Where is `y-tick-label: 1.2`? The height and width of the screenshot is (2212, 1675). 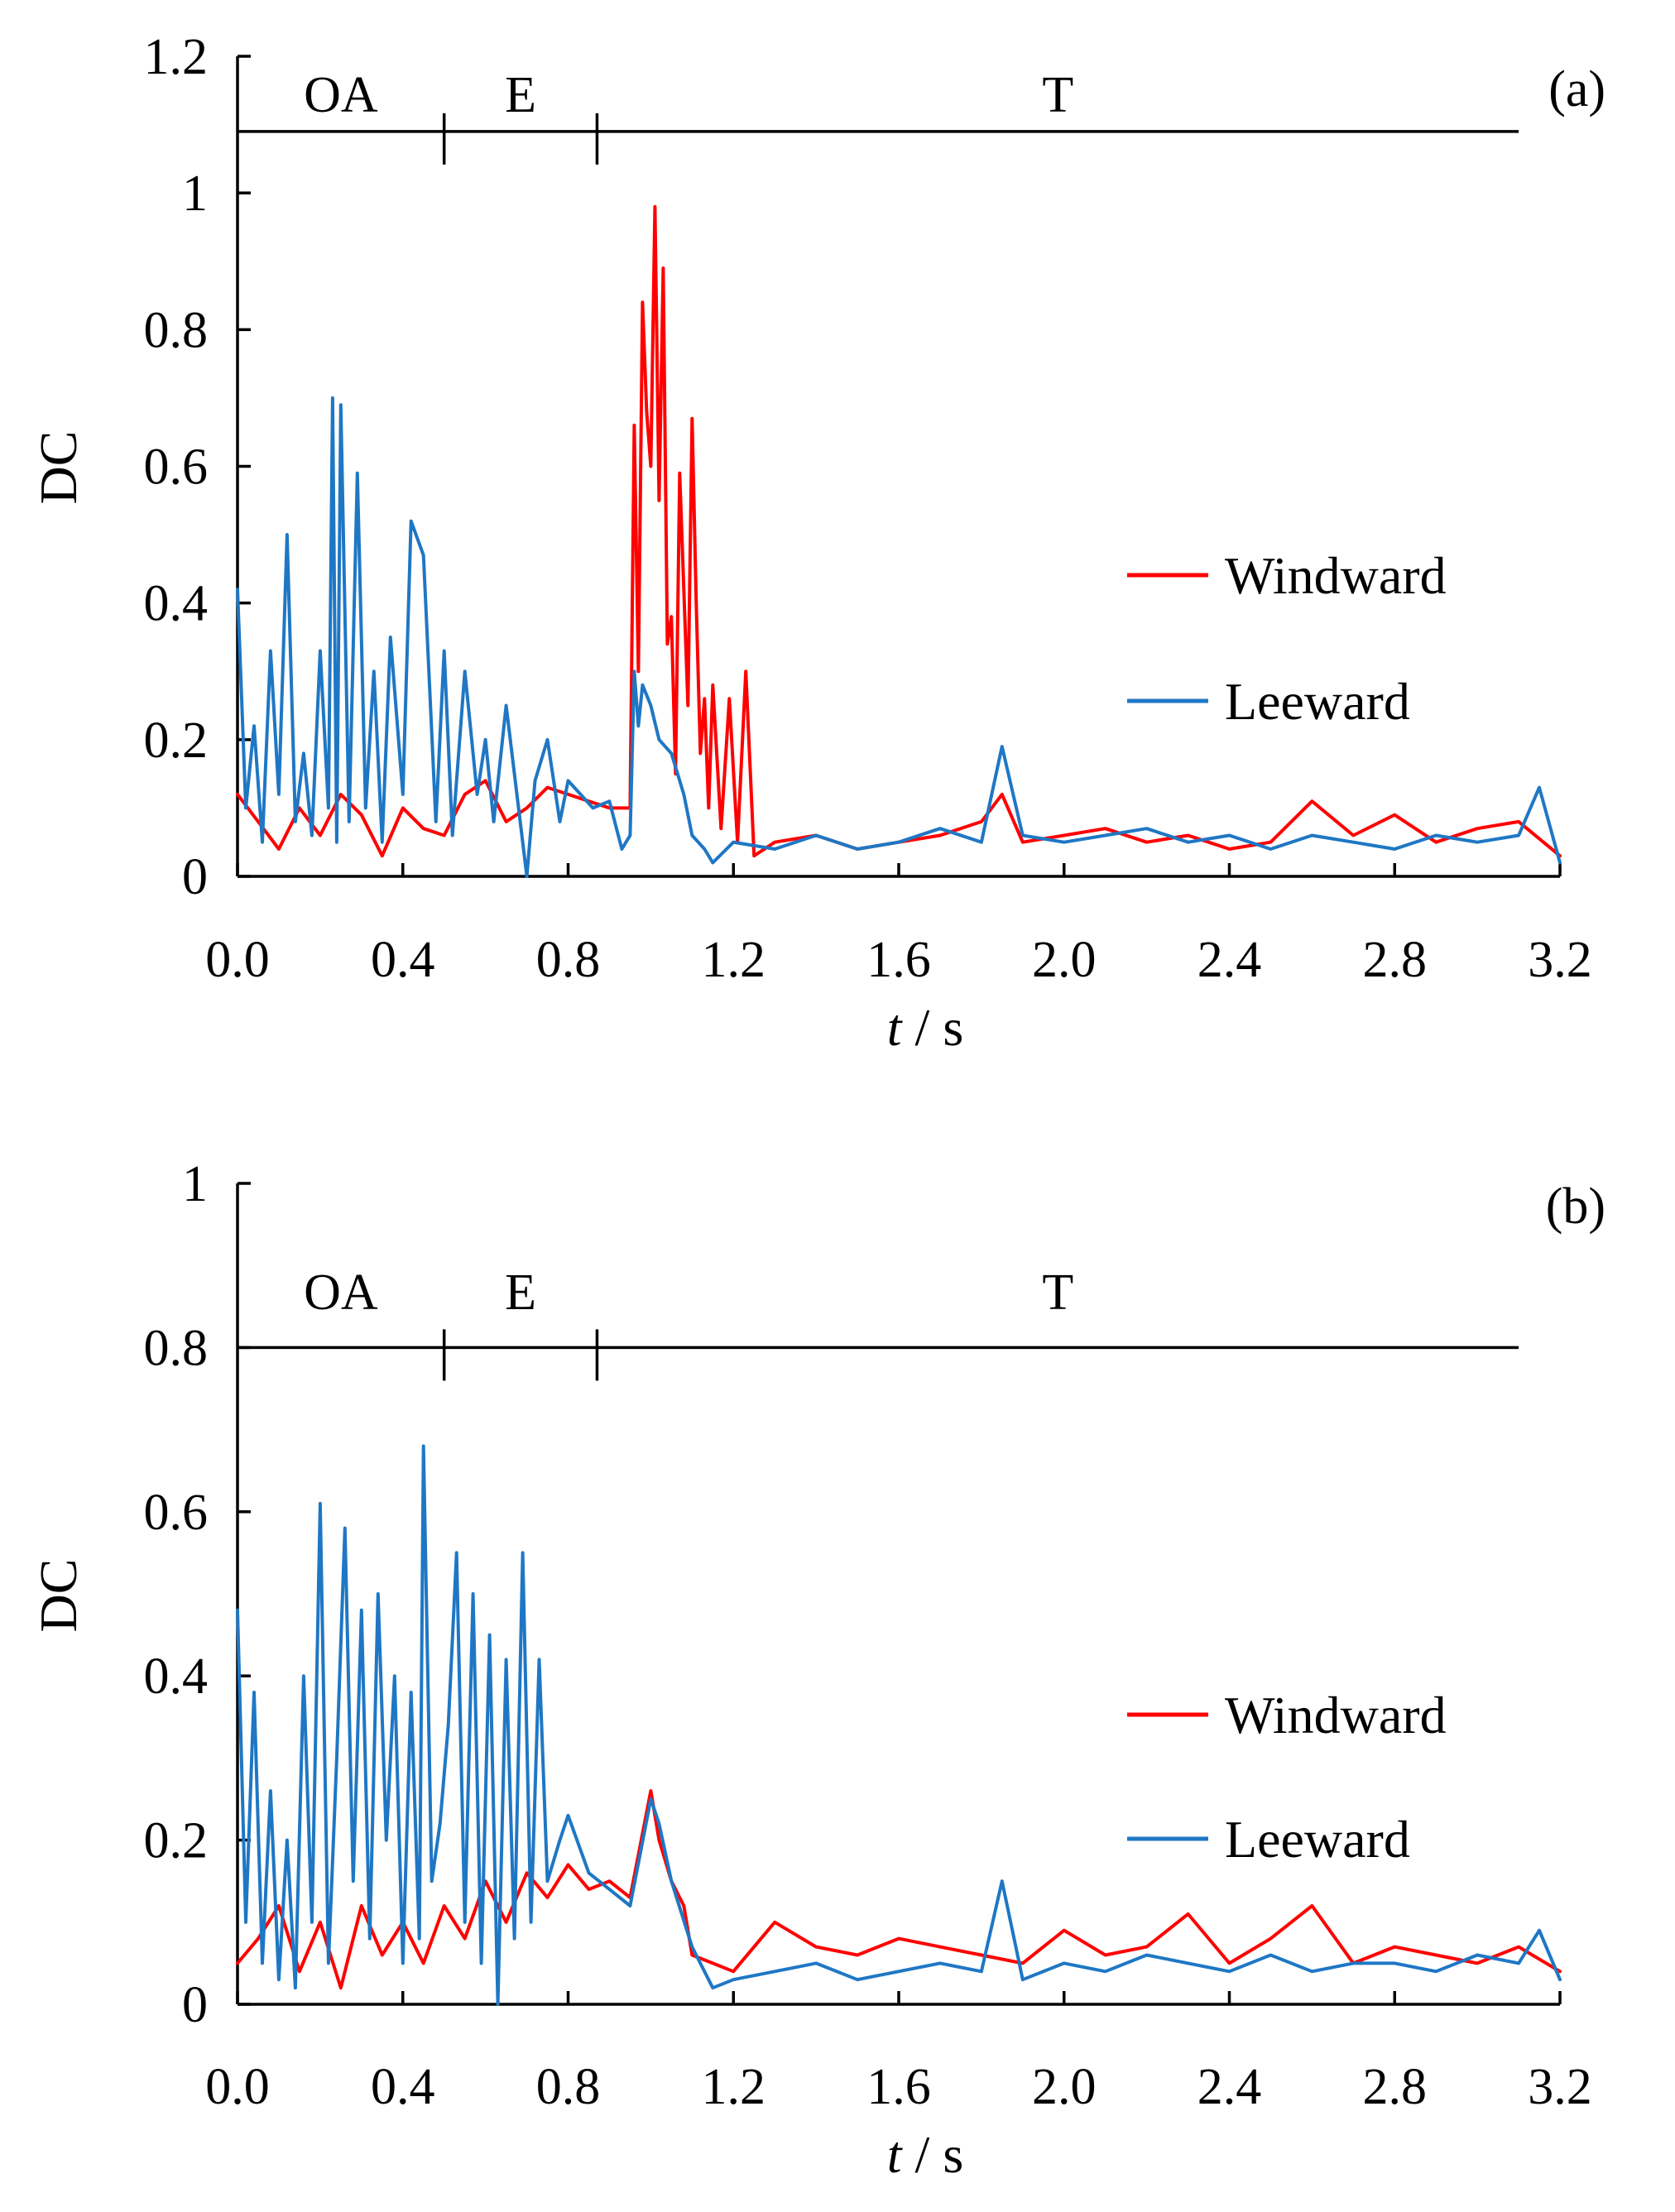 y-tick-label: 1.2 is located at coordinates (176, 57).